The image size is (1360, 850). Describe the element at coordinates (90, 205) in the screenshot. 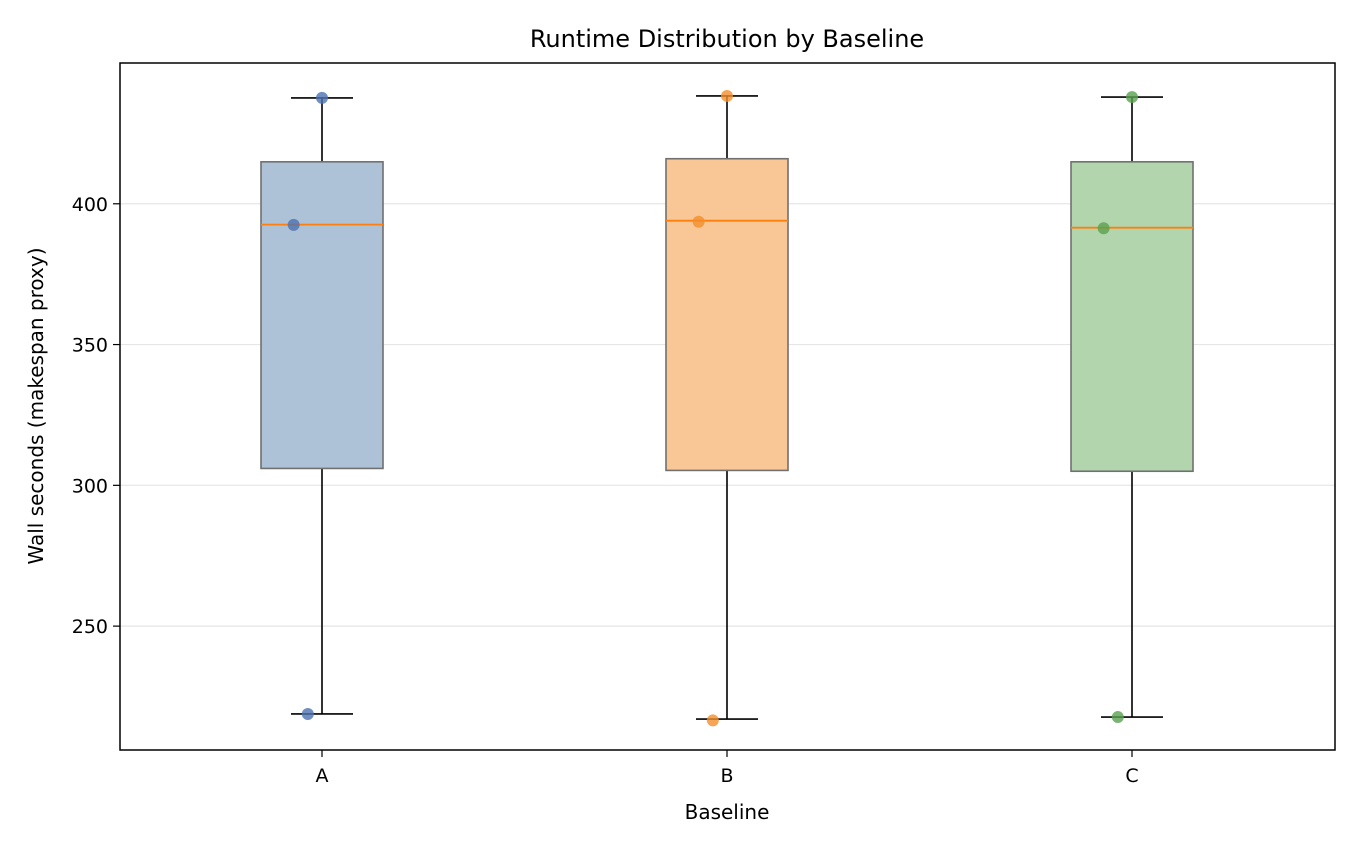

I see `y-tick-label: 400` at that location.